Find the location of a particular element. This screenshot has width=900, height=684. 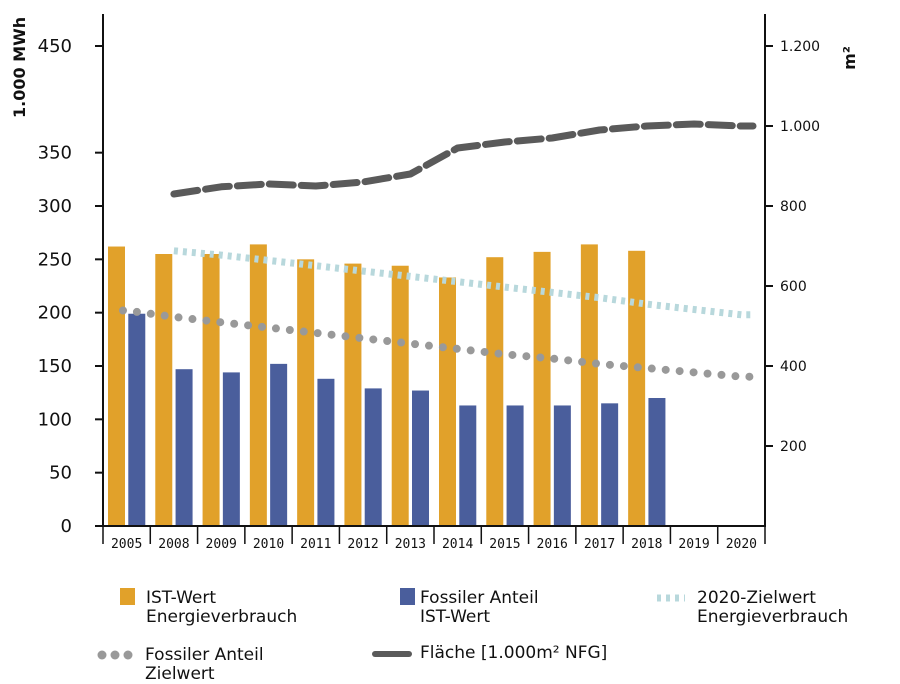

legend-swatch-fossiler-ziel is located at coordinates (115, 655).